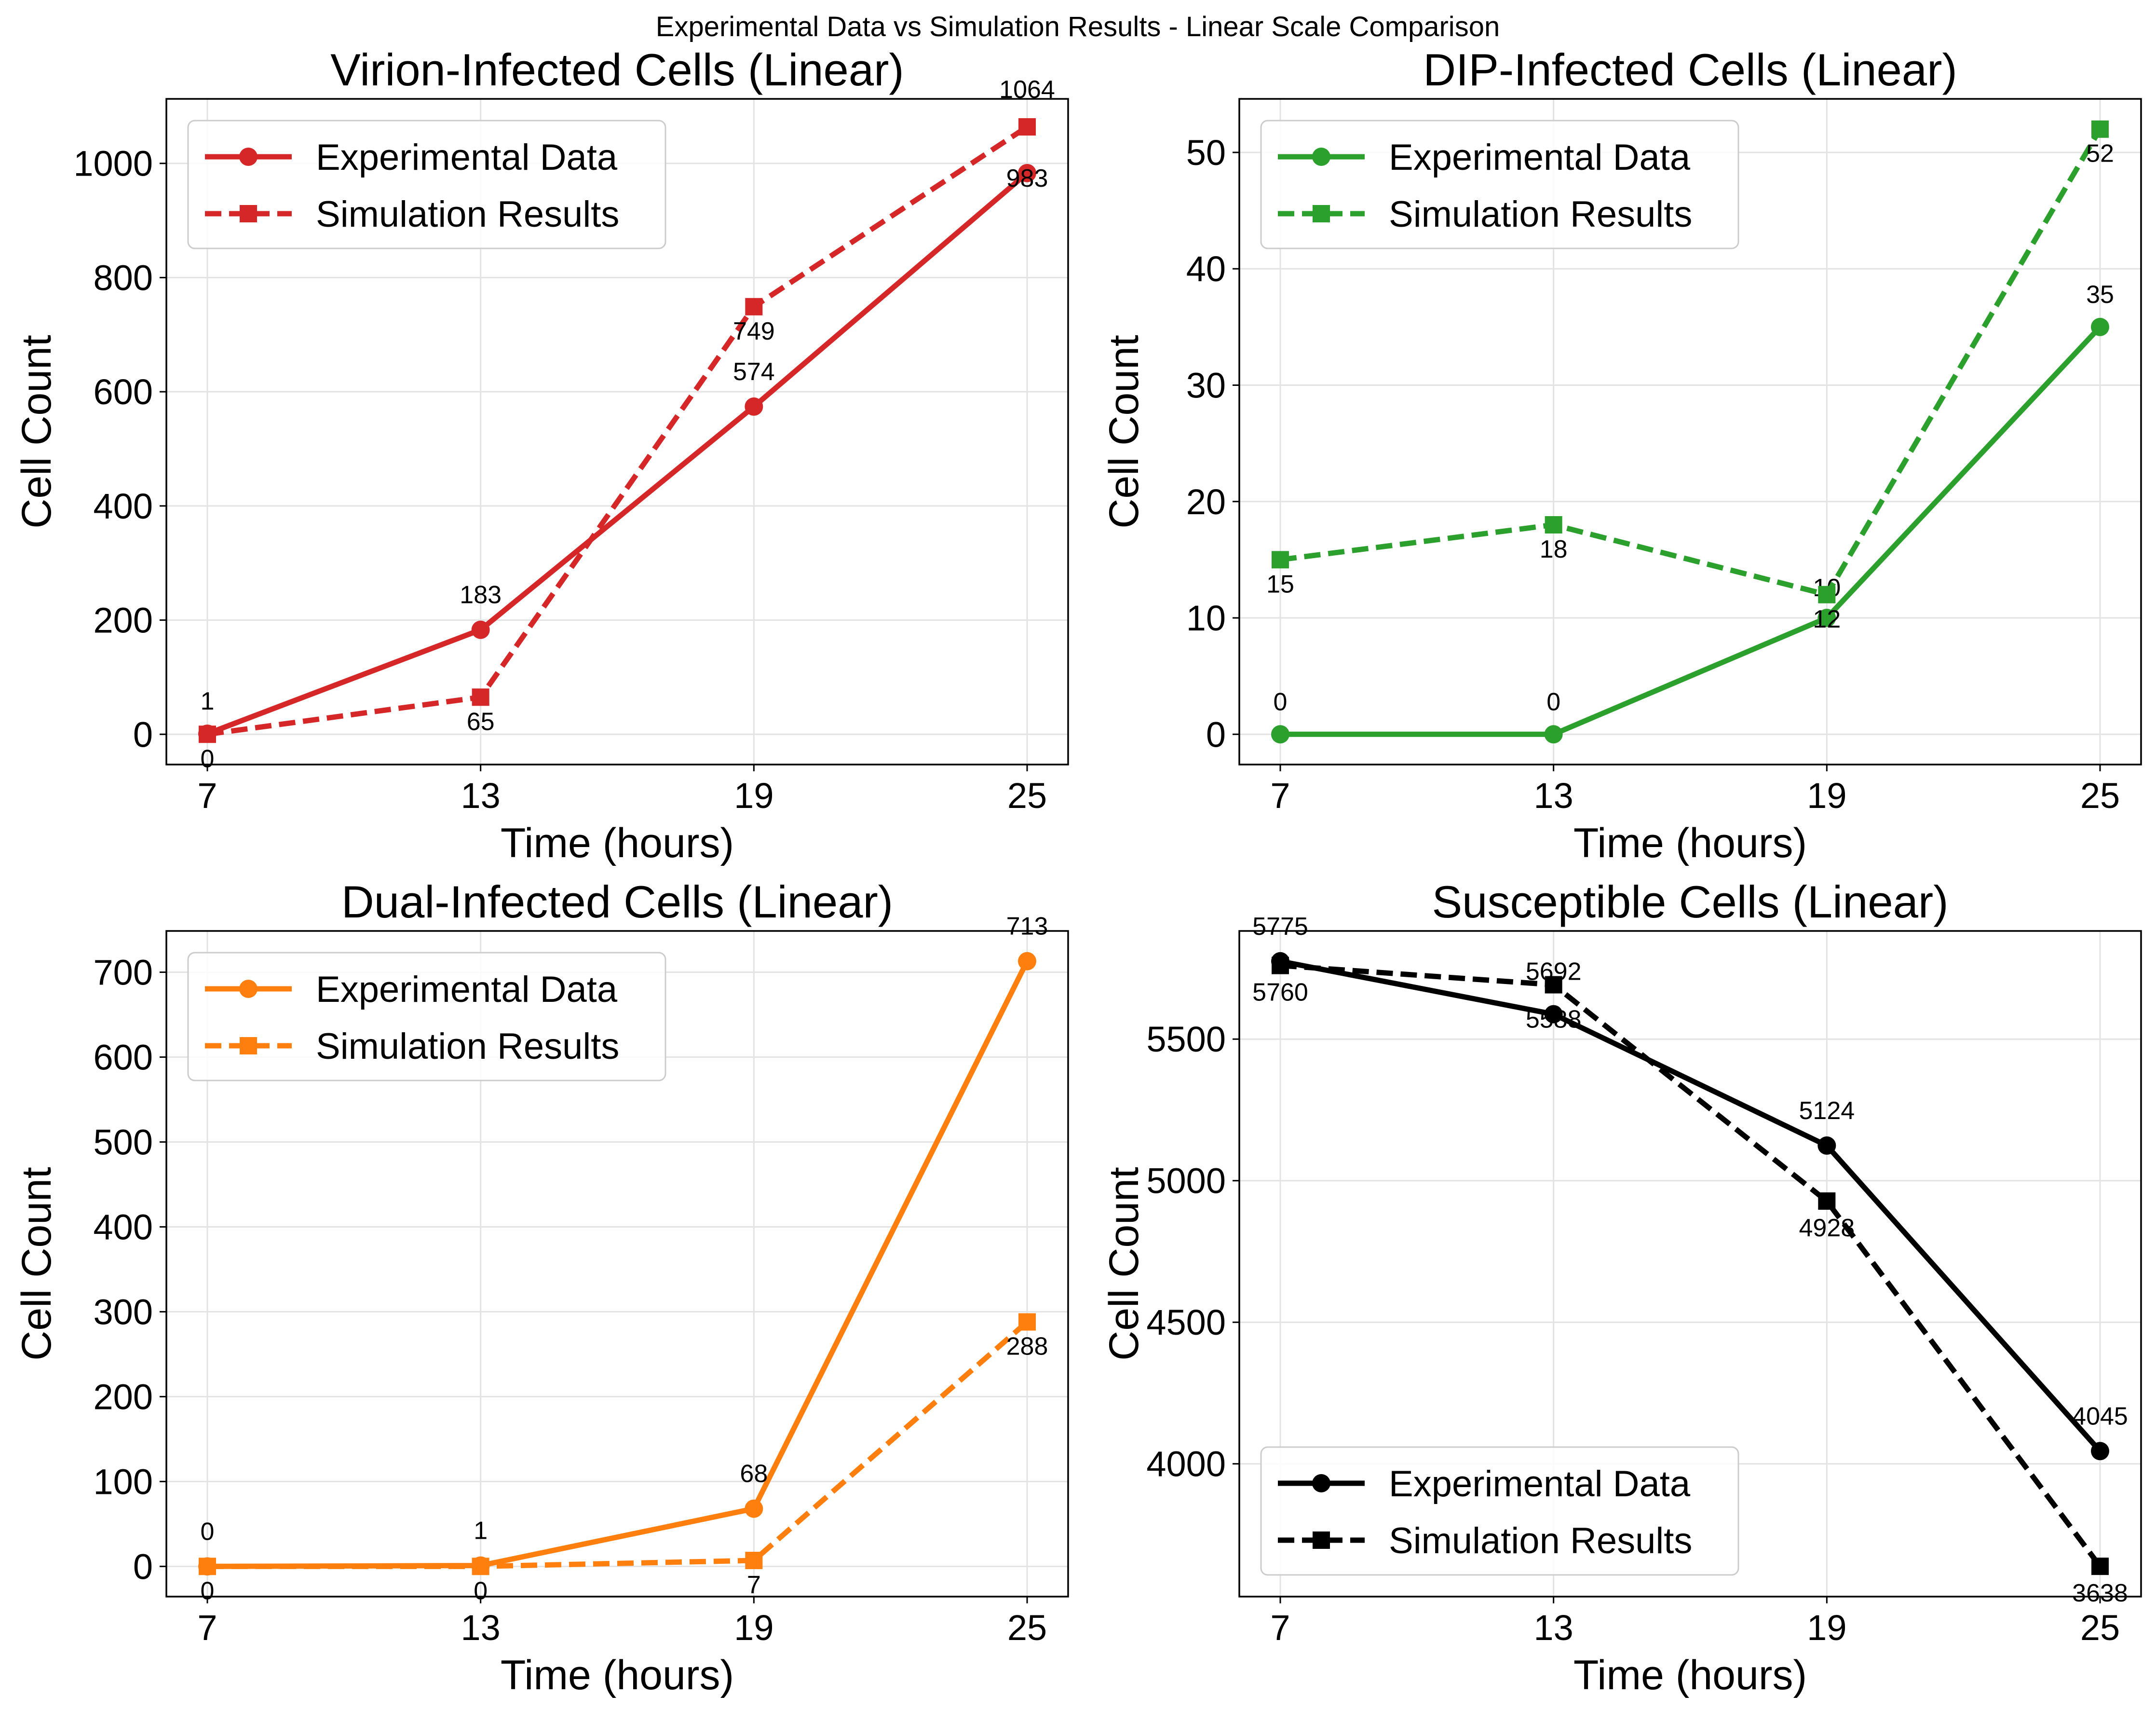 The height and width of the screenshot is (1709, 2156). I want to click on y-tick-label: 40, so click(1206, 269).